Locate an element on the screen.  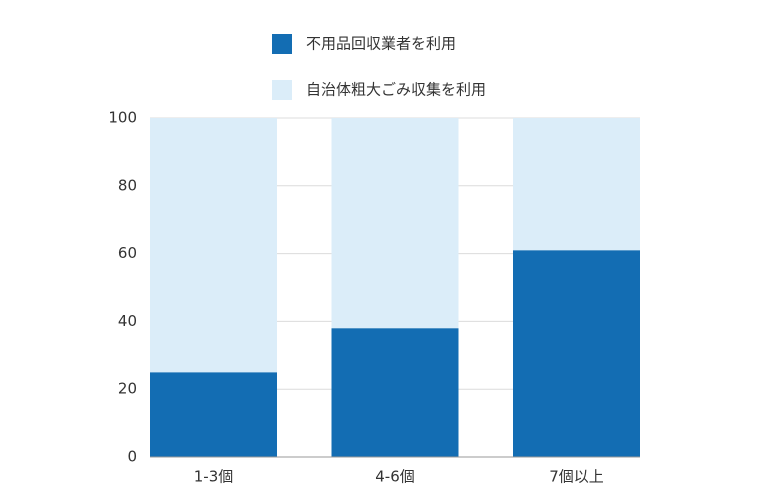
x-tick-label: 4-6個 is located at coordinates (395, 477).